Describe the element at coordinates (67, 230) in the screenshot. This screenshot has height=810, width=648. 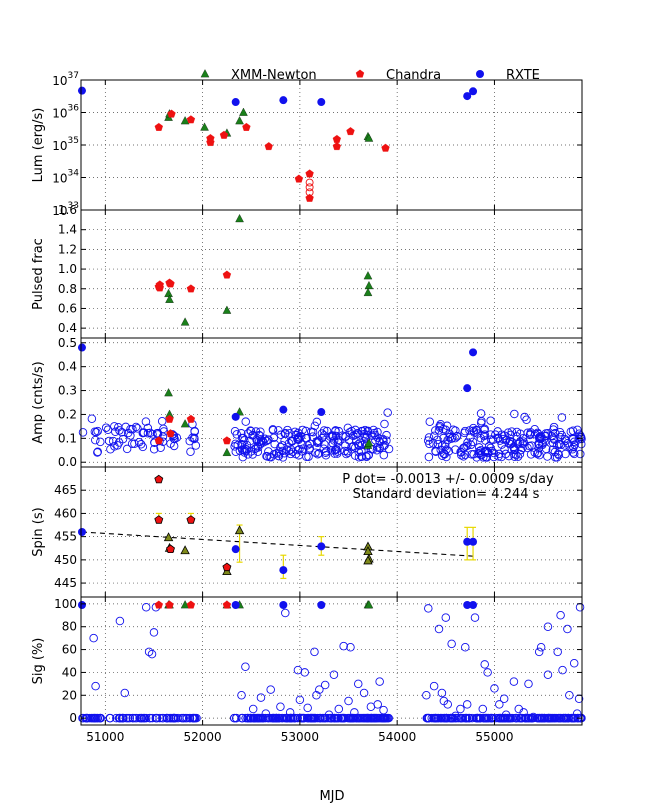
I see `y-tick-label: 1.4` at that location.